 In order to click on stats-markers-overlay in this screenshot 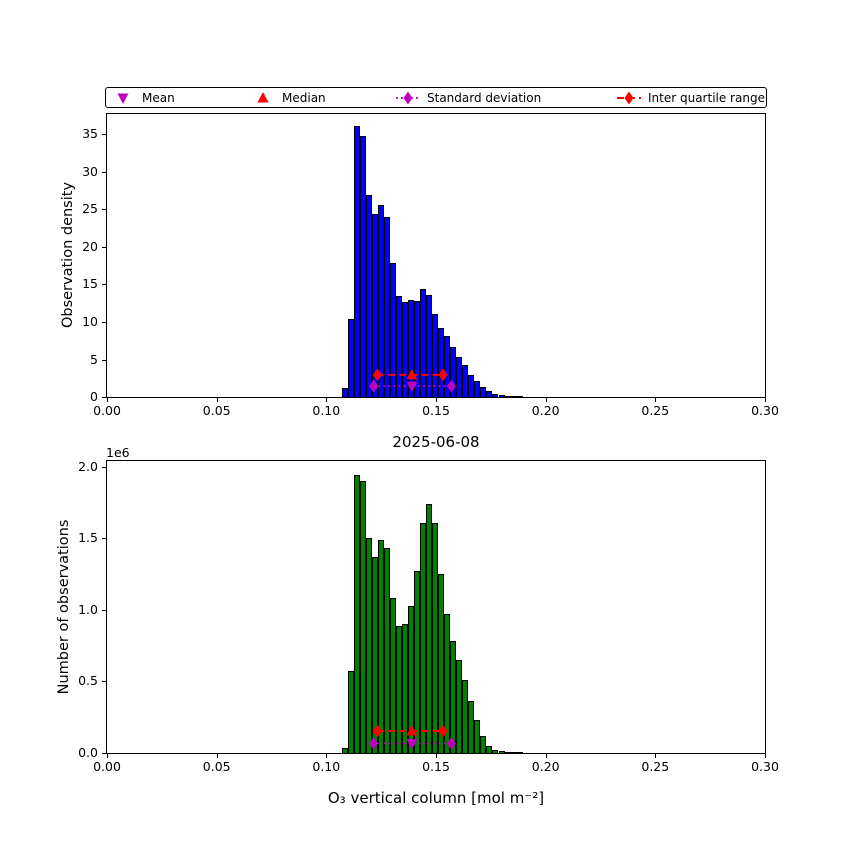, I will do `click(412, 380)`.